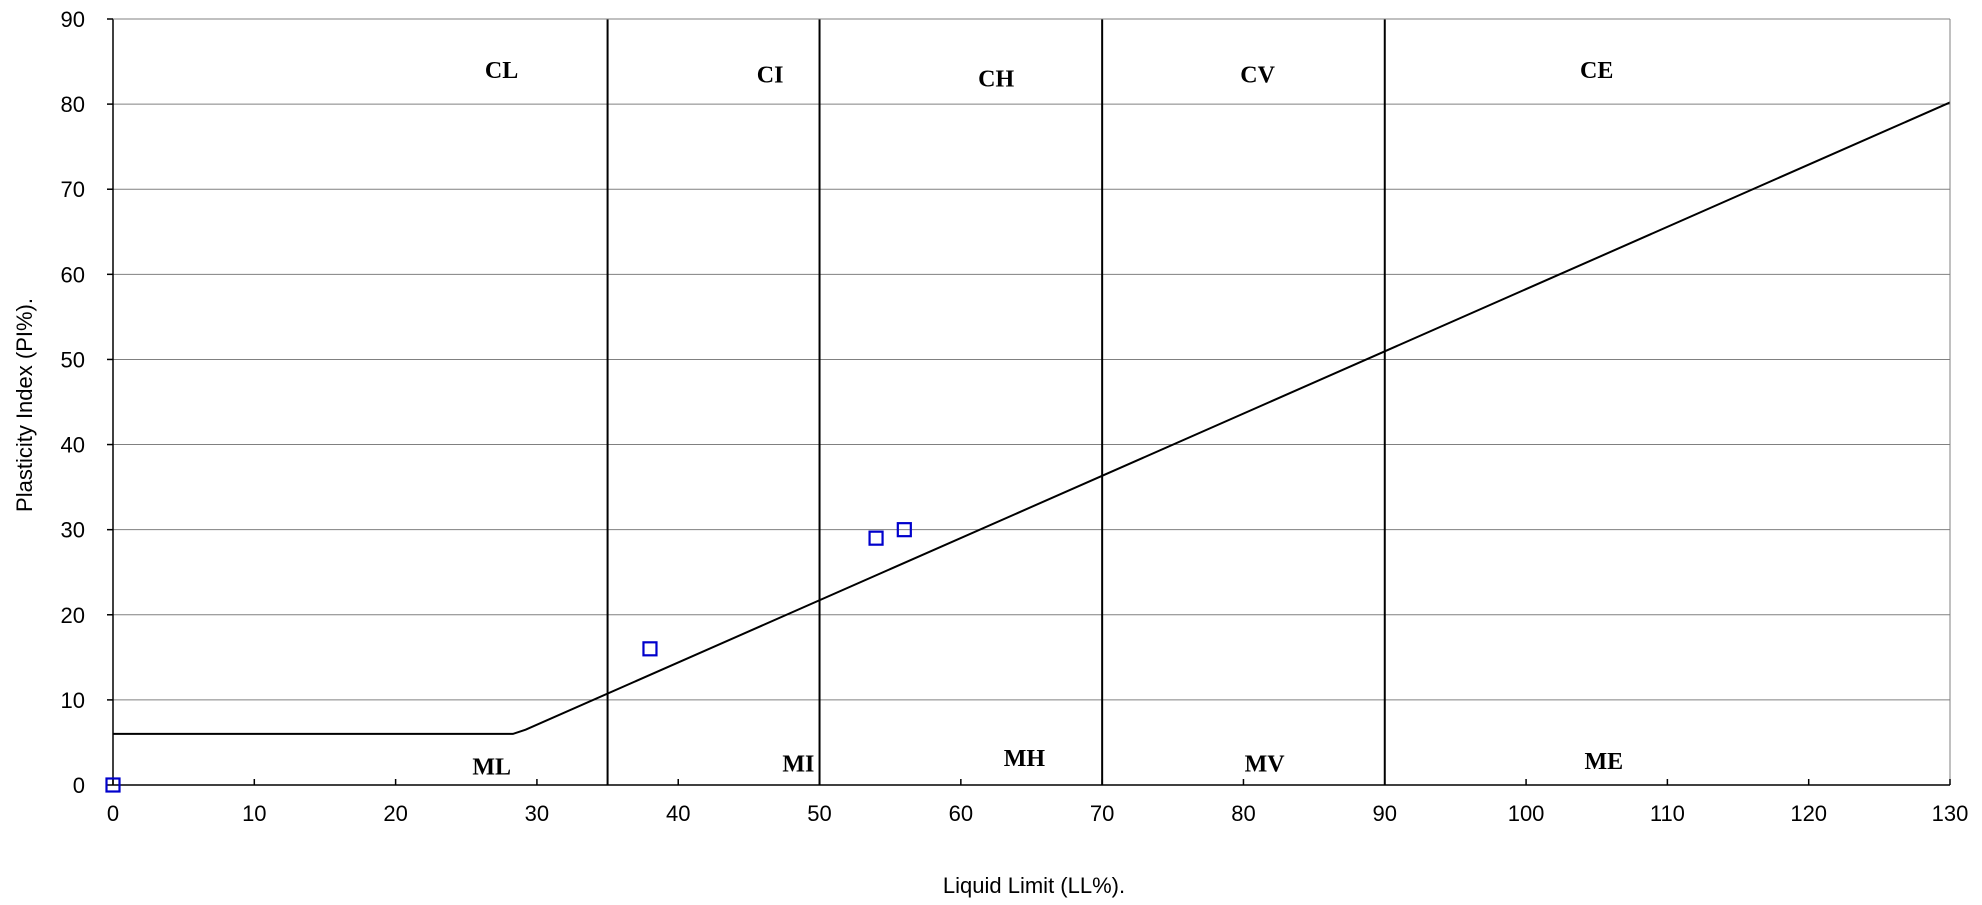 The width and height of the screenshot is (1982, 905). I want to click on x-tick-label-70: 70, so click(1102, 813).